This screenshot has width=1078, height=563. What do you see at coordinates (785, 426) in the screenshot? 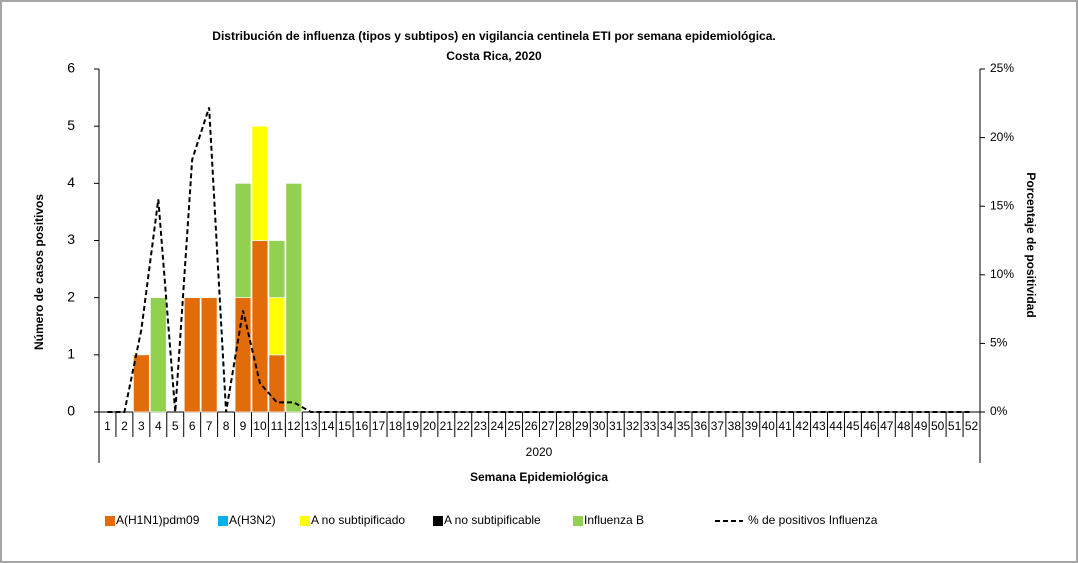
I see `x-tick-label: 41` at bounding box center [785, 426].